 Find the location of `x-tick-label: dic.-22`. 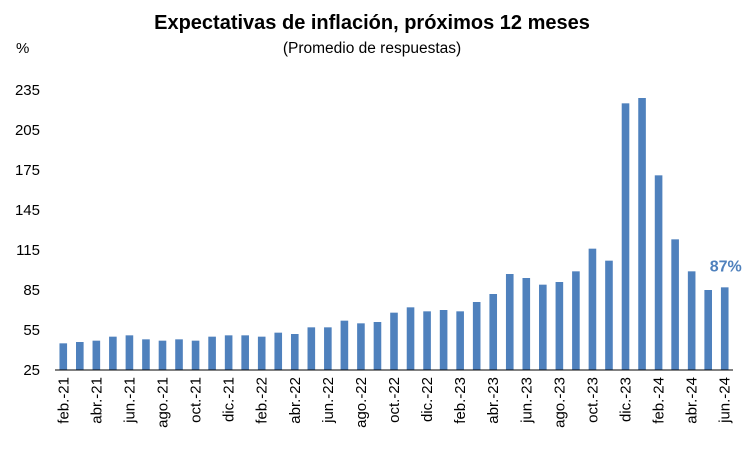

x-tick-label: dic.-22 is located at coordinates (427, 399).